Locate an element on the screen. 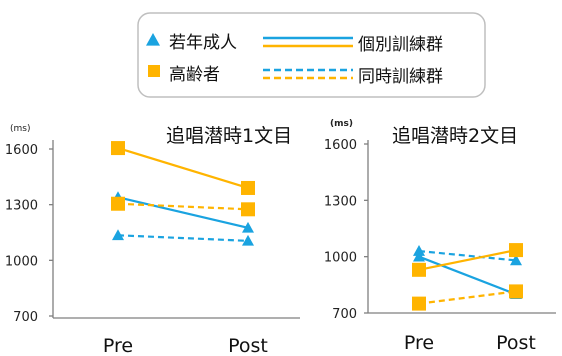  legend-old-label: 高齢者 is located at coordinates (194, 75).